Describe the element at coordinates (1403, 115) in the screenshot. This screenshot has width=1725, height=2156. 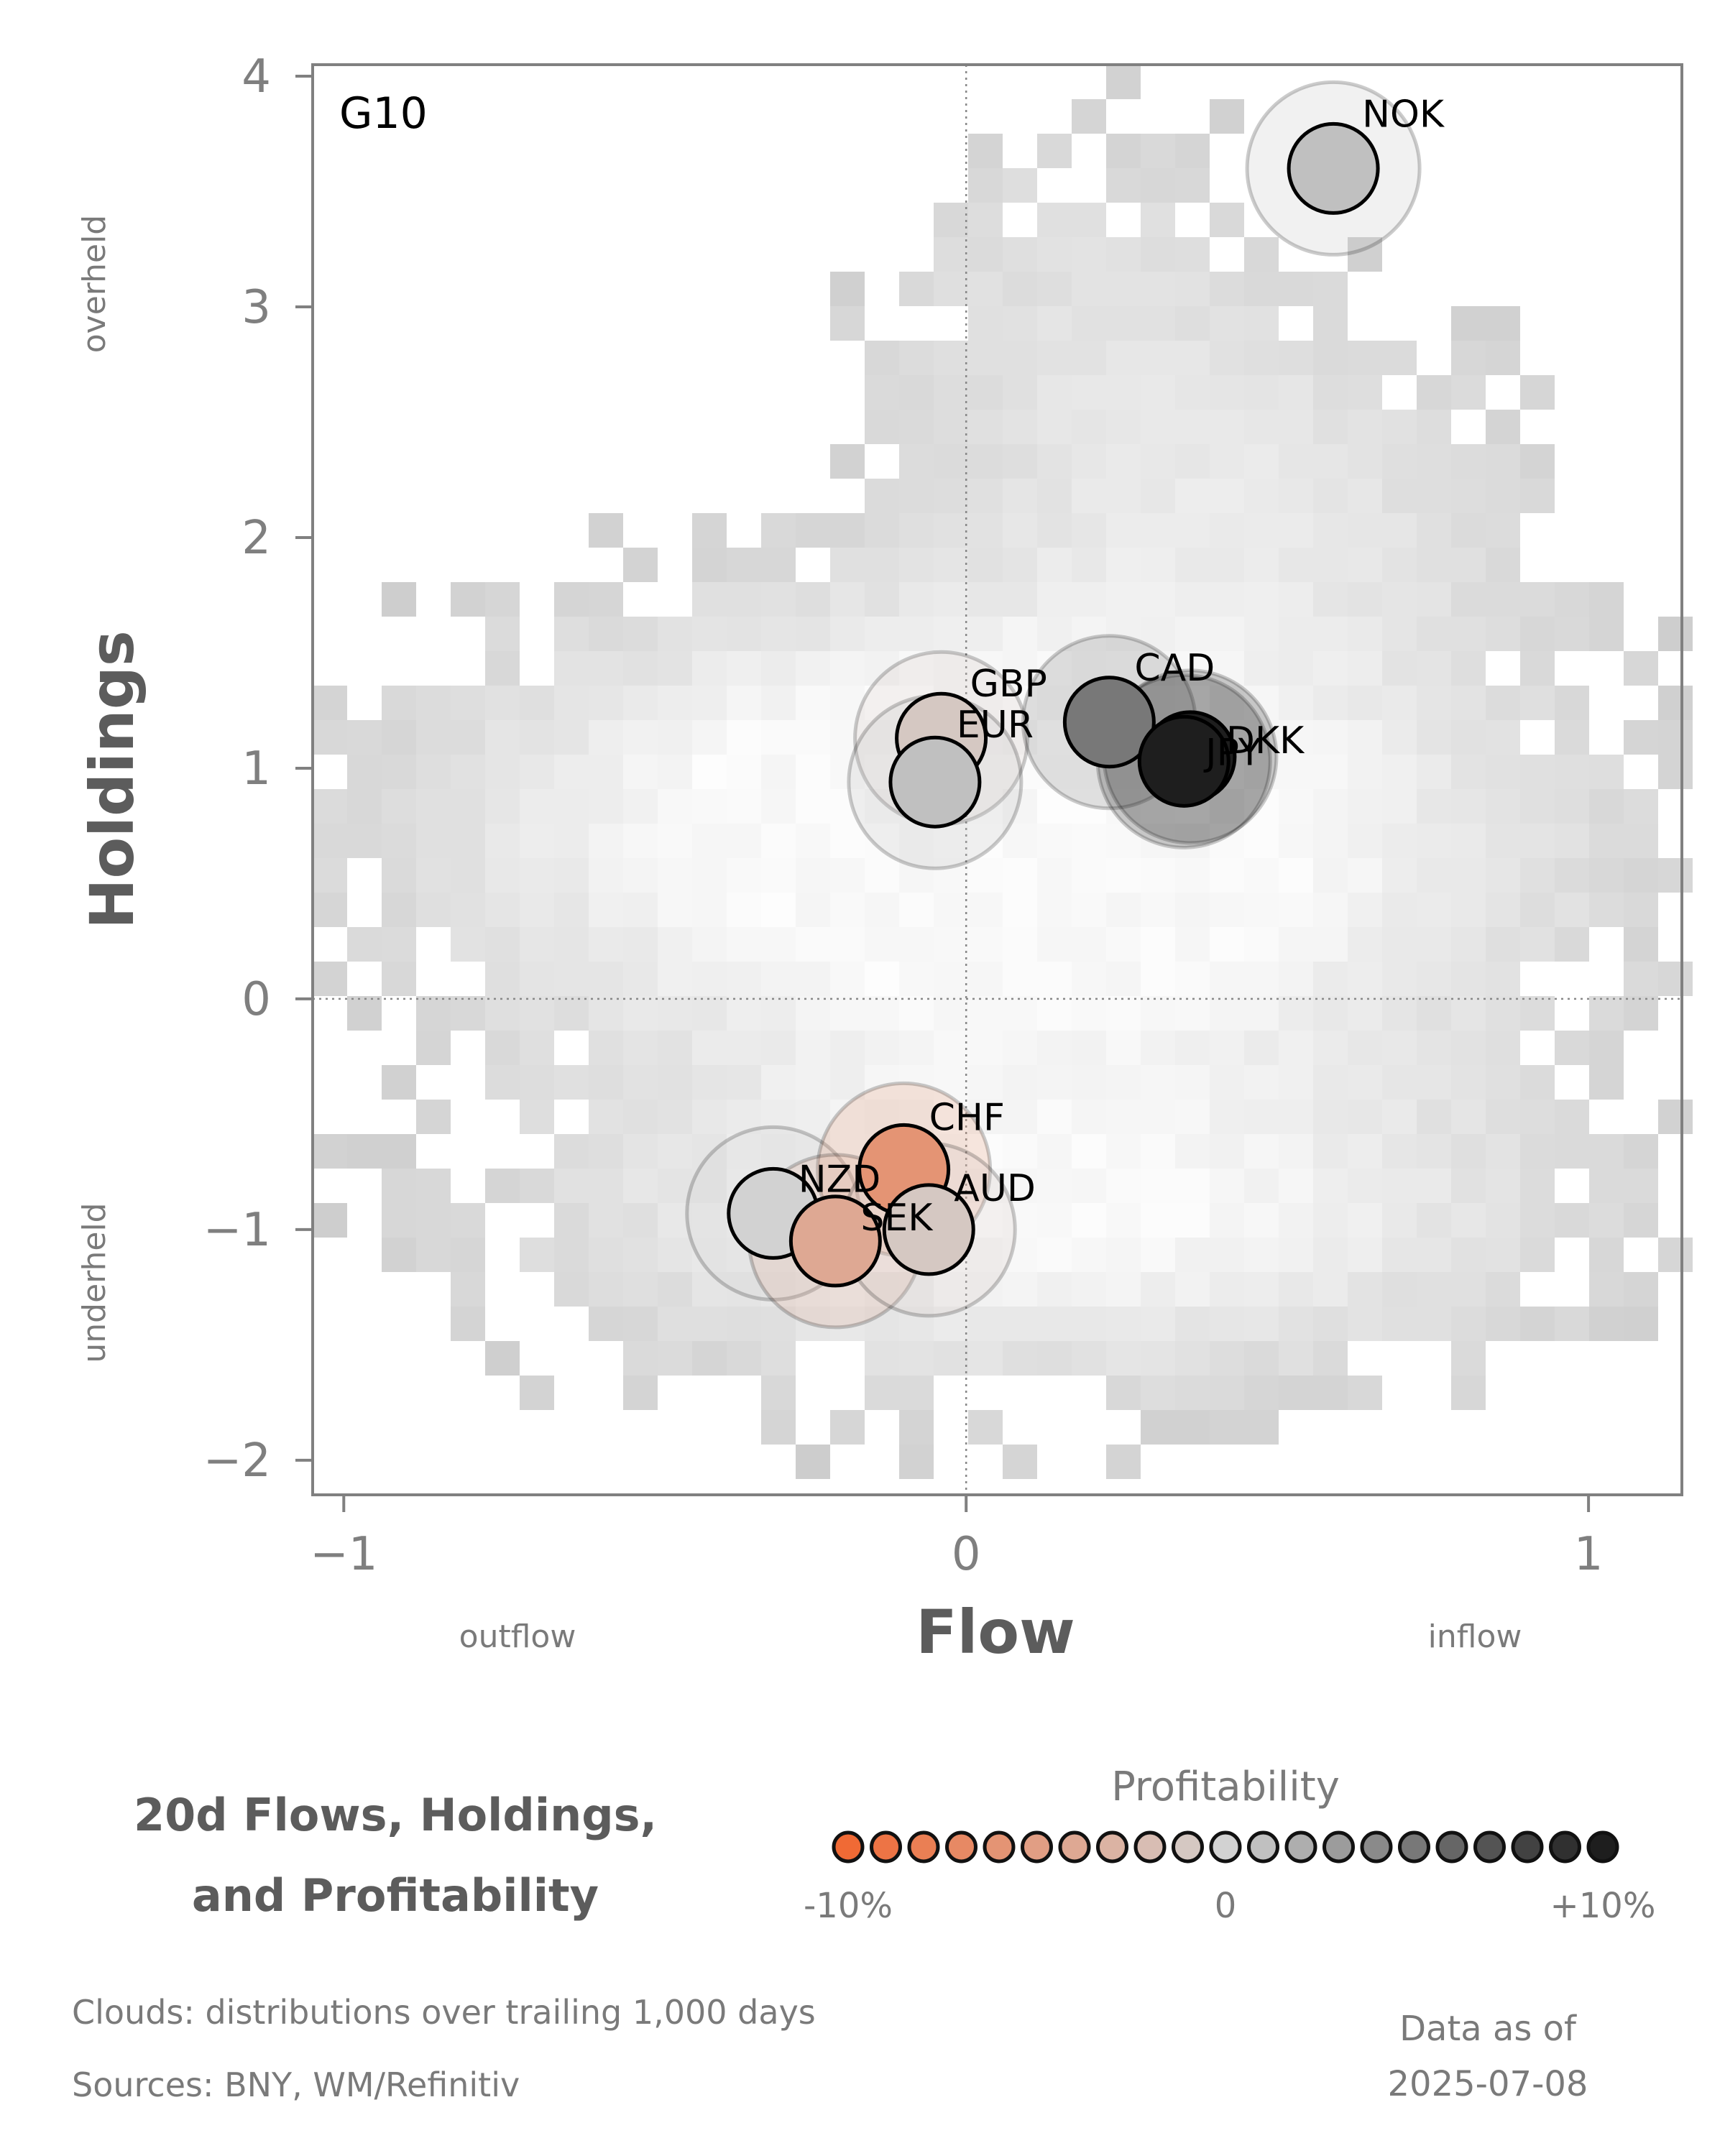
I see `point-label-nok: NOK` at that location.